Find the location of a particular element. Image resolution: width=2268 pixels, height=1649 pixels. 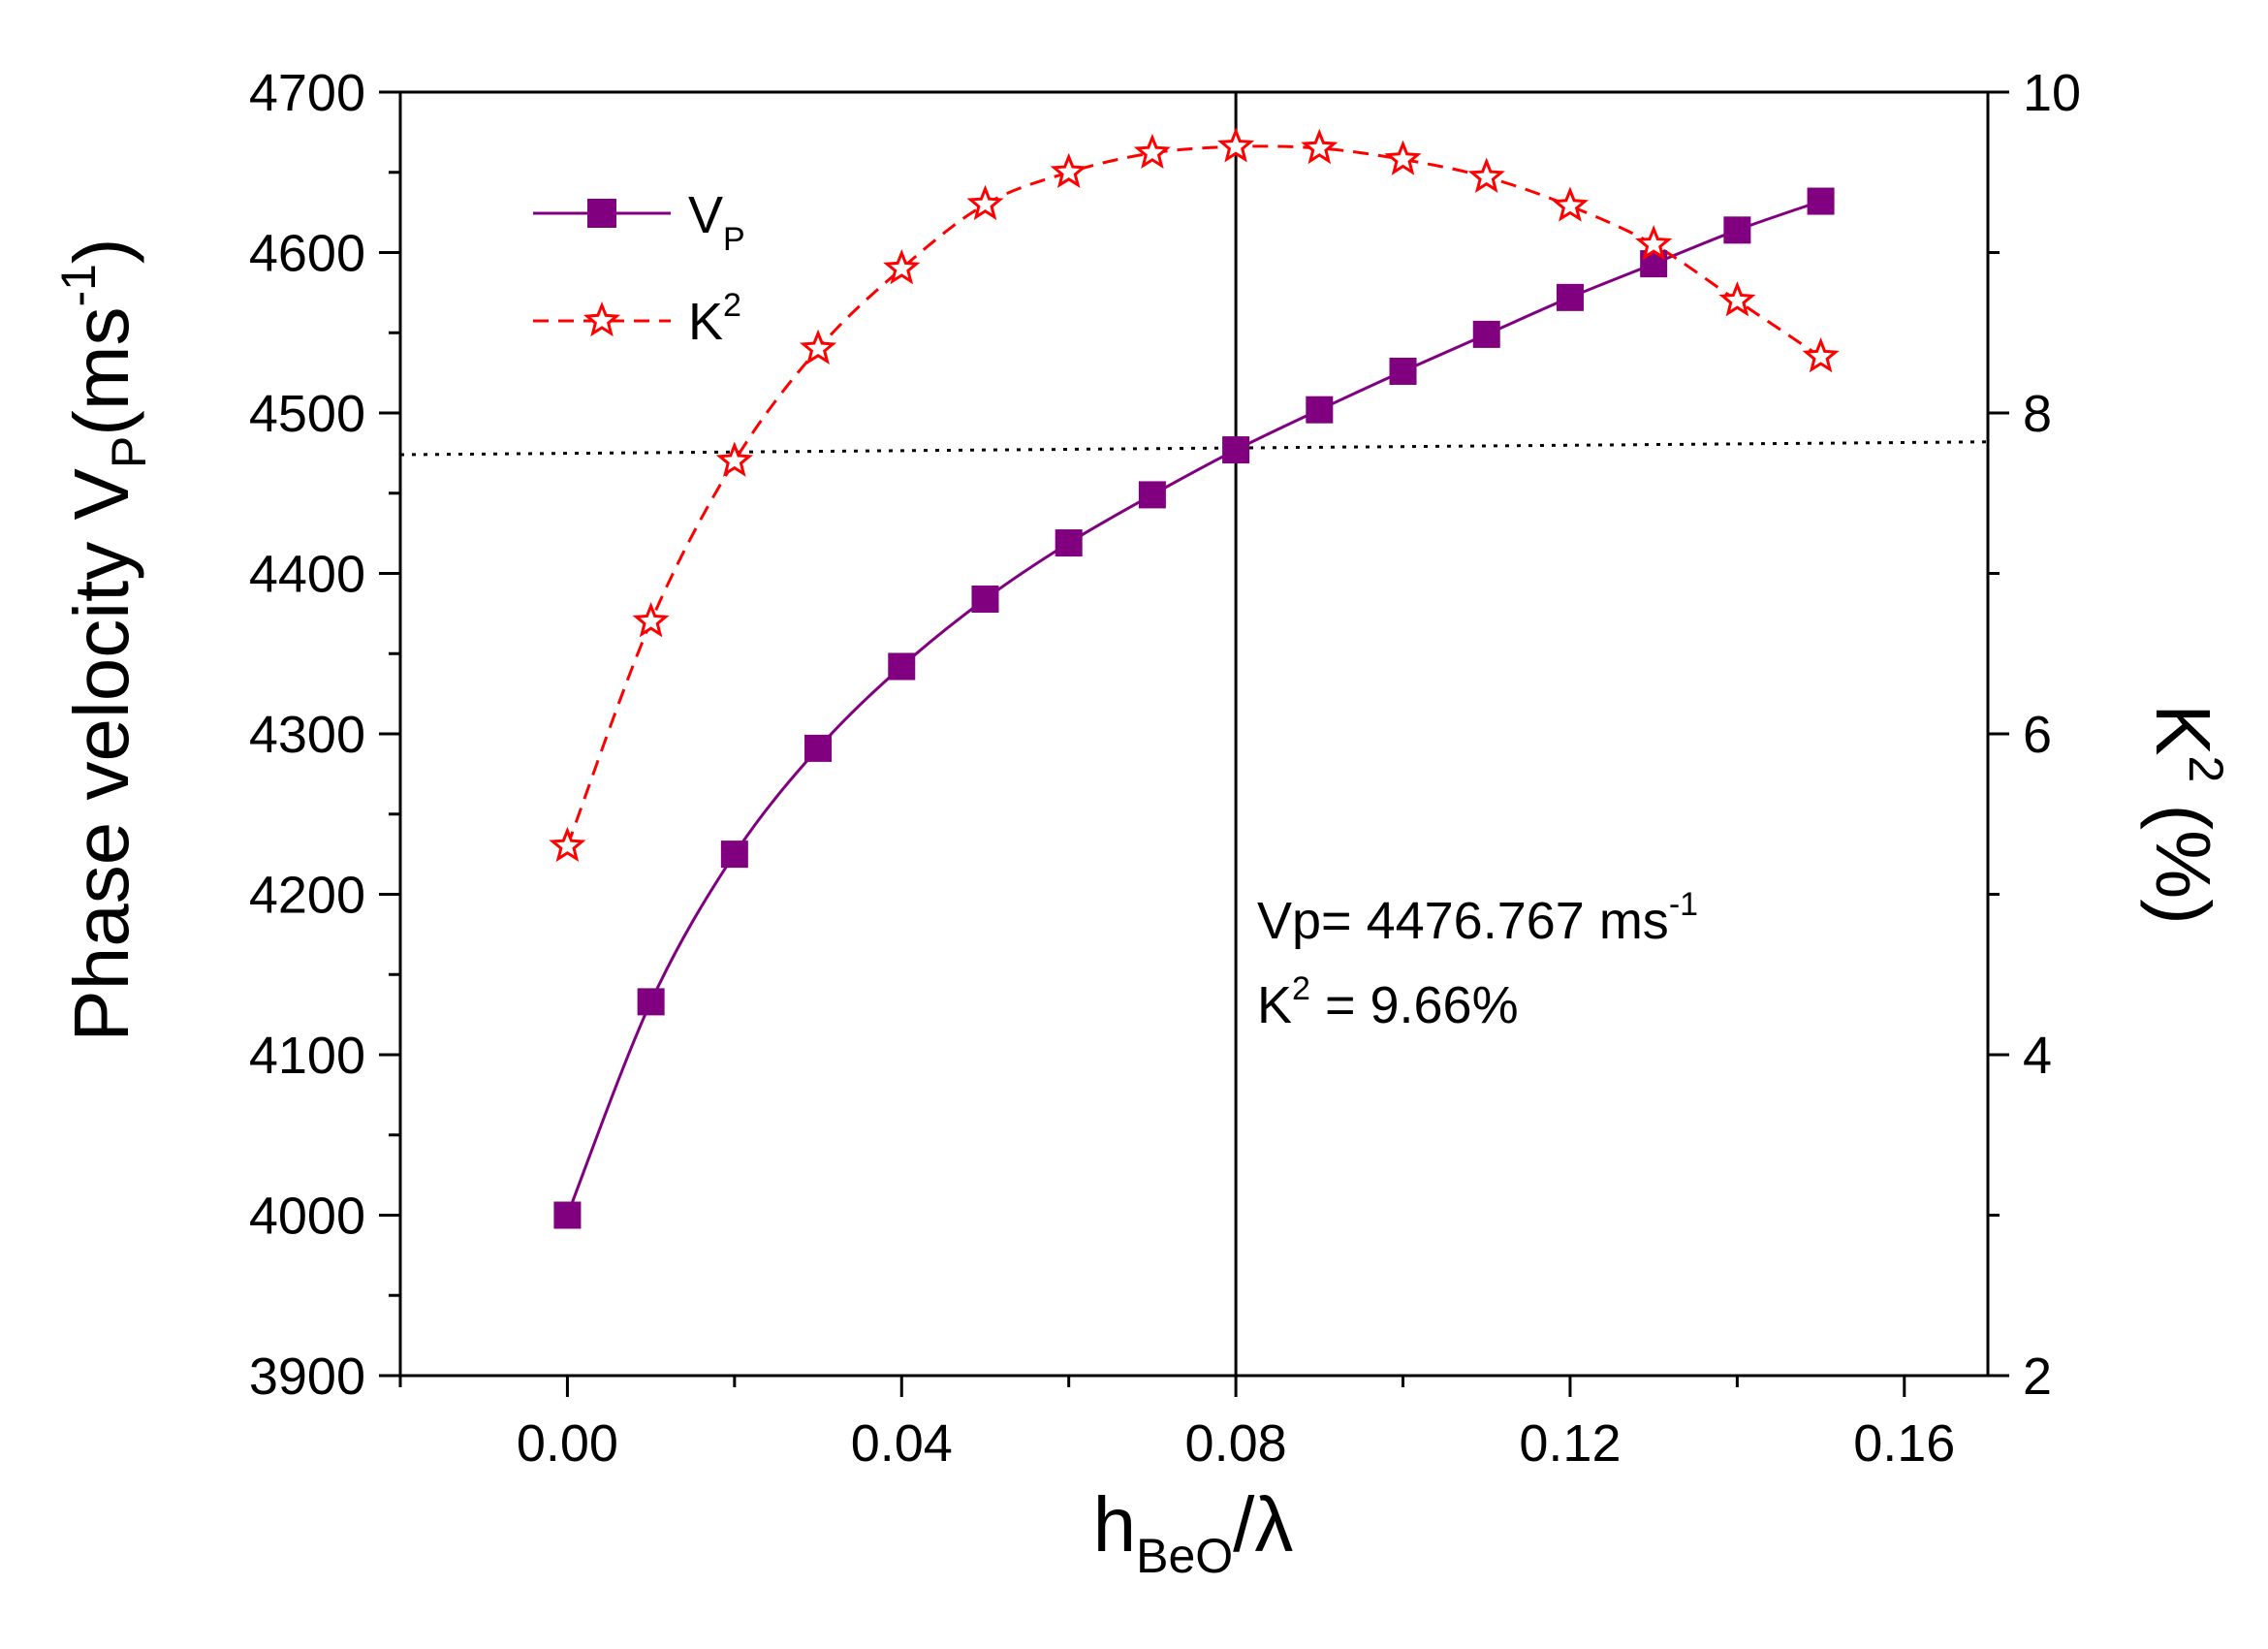

annotation-line-2: K2 = 9.66% is located at coordinates (1388, 1002).